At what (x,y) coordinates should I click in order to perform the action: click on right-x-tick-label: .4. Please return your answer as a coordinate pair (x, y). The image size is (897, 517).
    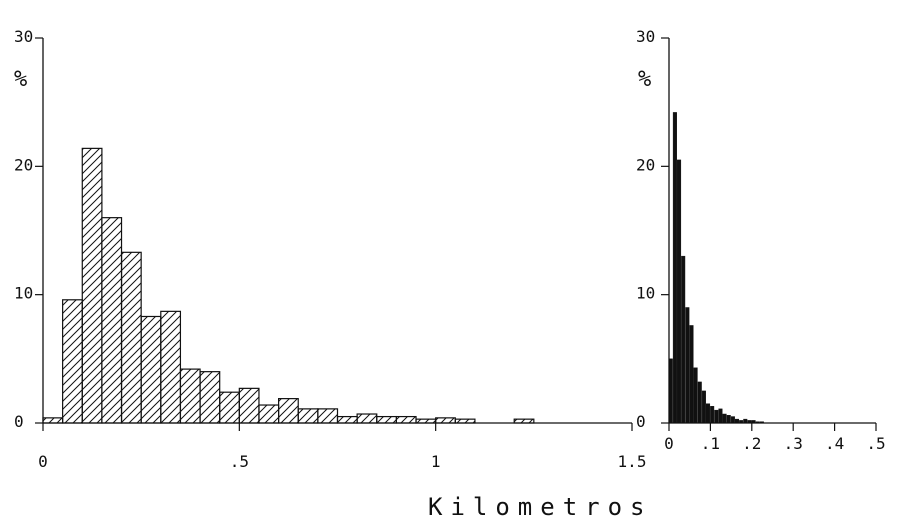
    Looking at the image, I should click on (834, 443).